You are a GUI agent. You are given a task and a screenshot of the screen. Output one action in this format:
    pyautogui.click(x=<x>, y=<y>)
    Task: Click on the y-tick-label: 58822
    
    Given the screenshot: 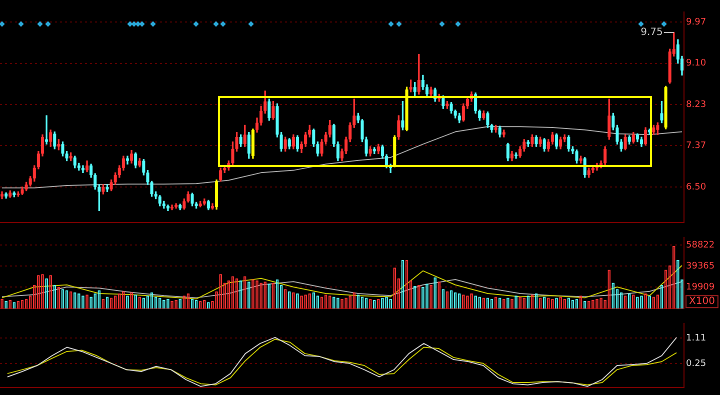 What is the action you would take?
    pyautogui.click(x=700, y=245)
    